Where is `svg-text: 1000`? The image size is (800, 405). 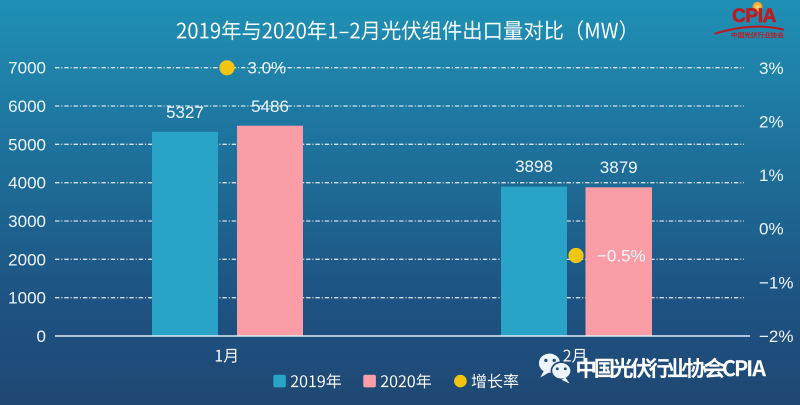
svg-text: 1000 is located at coordinates (27, 298).